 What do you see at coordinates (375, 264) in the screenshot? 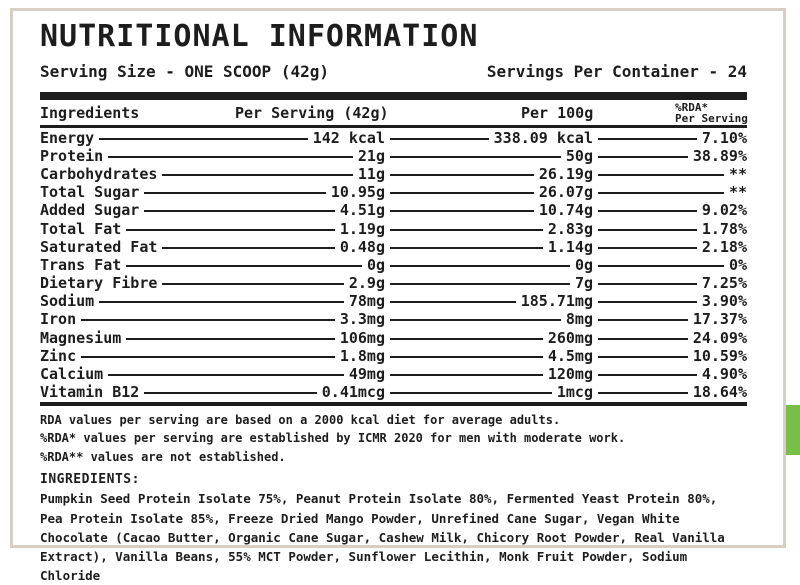
I see `row-per-serving-value: 0g` at bounding box center [375, 264].